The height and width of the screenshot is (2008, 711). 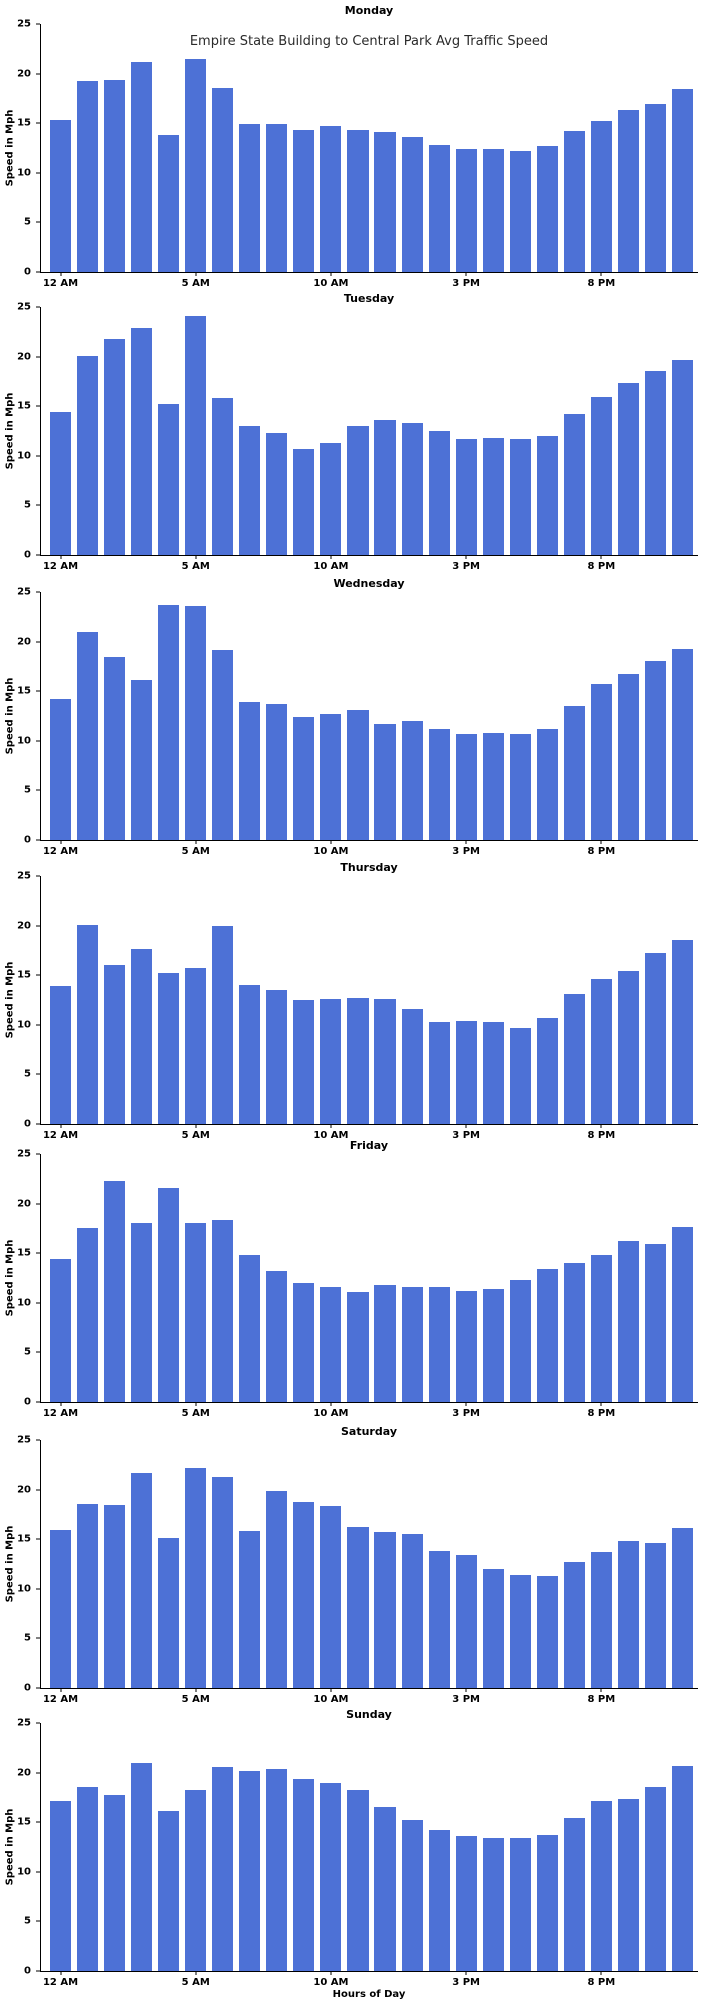 What do you see at coordinates (169, 1294) in the screenshot?
I see `bar-friday-h4` at bounding box center [169, 1294].